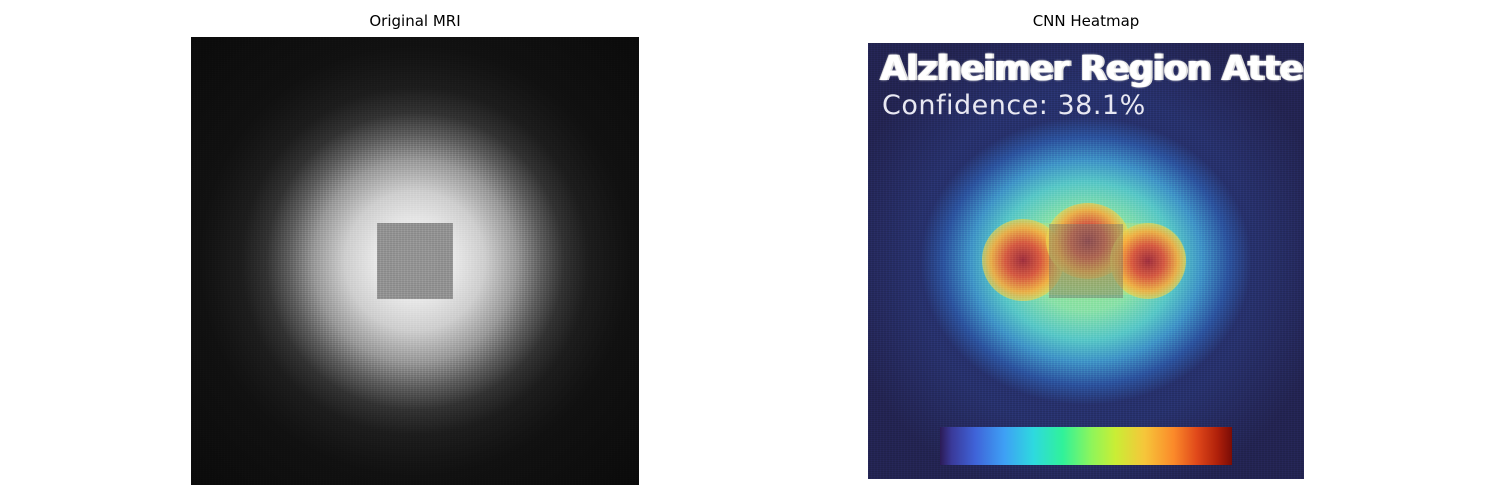  I want to click on heatmap-overlay-title: Alzheimer Region Atten, so click(1092, 69).